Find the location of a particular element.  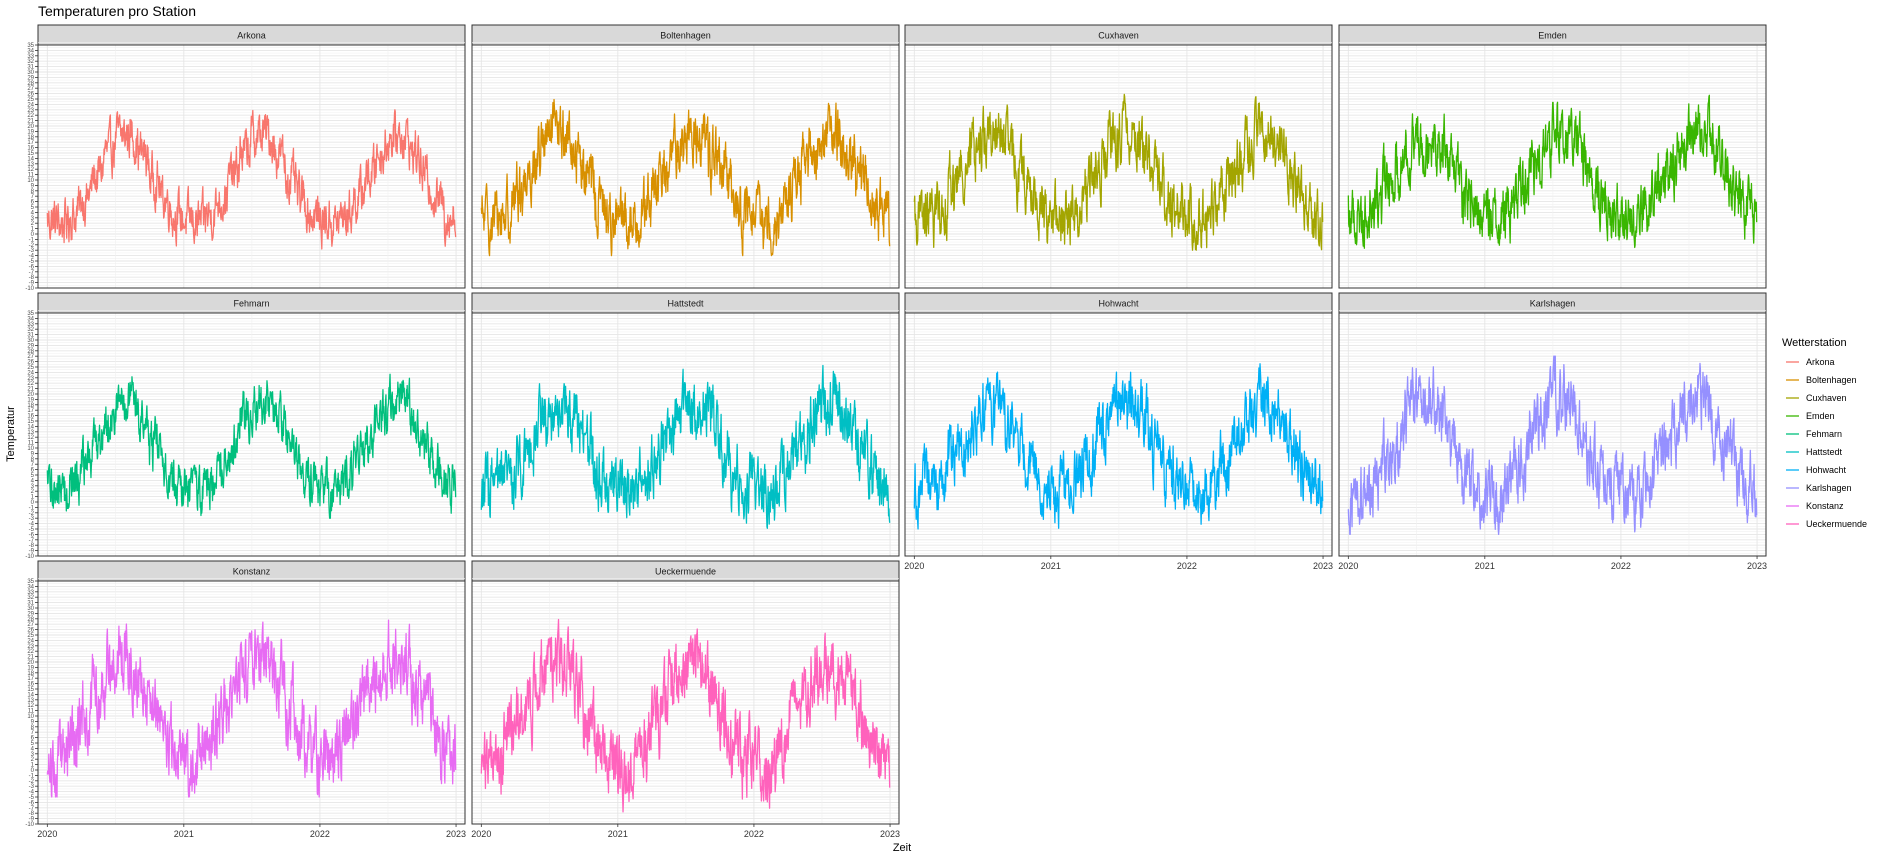

legend-item: Hohwacht is located at coordinates (1816, 470).